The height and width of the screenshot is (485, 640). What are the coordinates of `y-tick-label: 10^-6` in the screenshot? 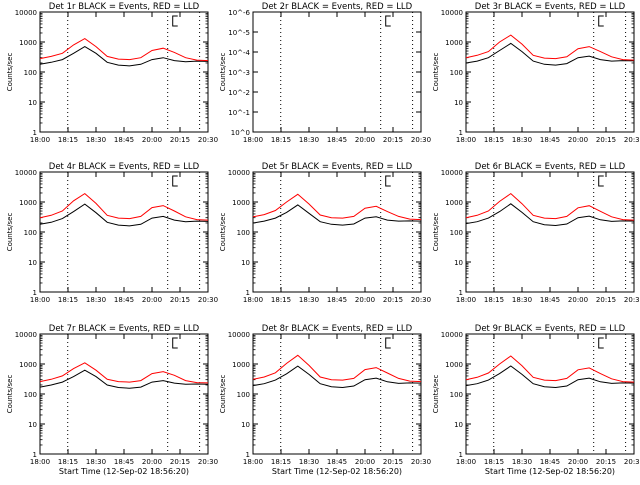 It's located at (239, 13).